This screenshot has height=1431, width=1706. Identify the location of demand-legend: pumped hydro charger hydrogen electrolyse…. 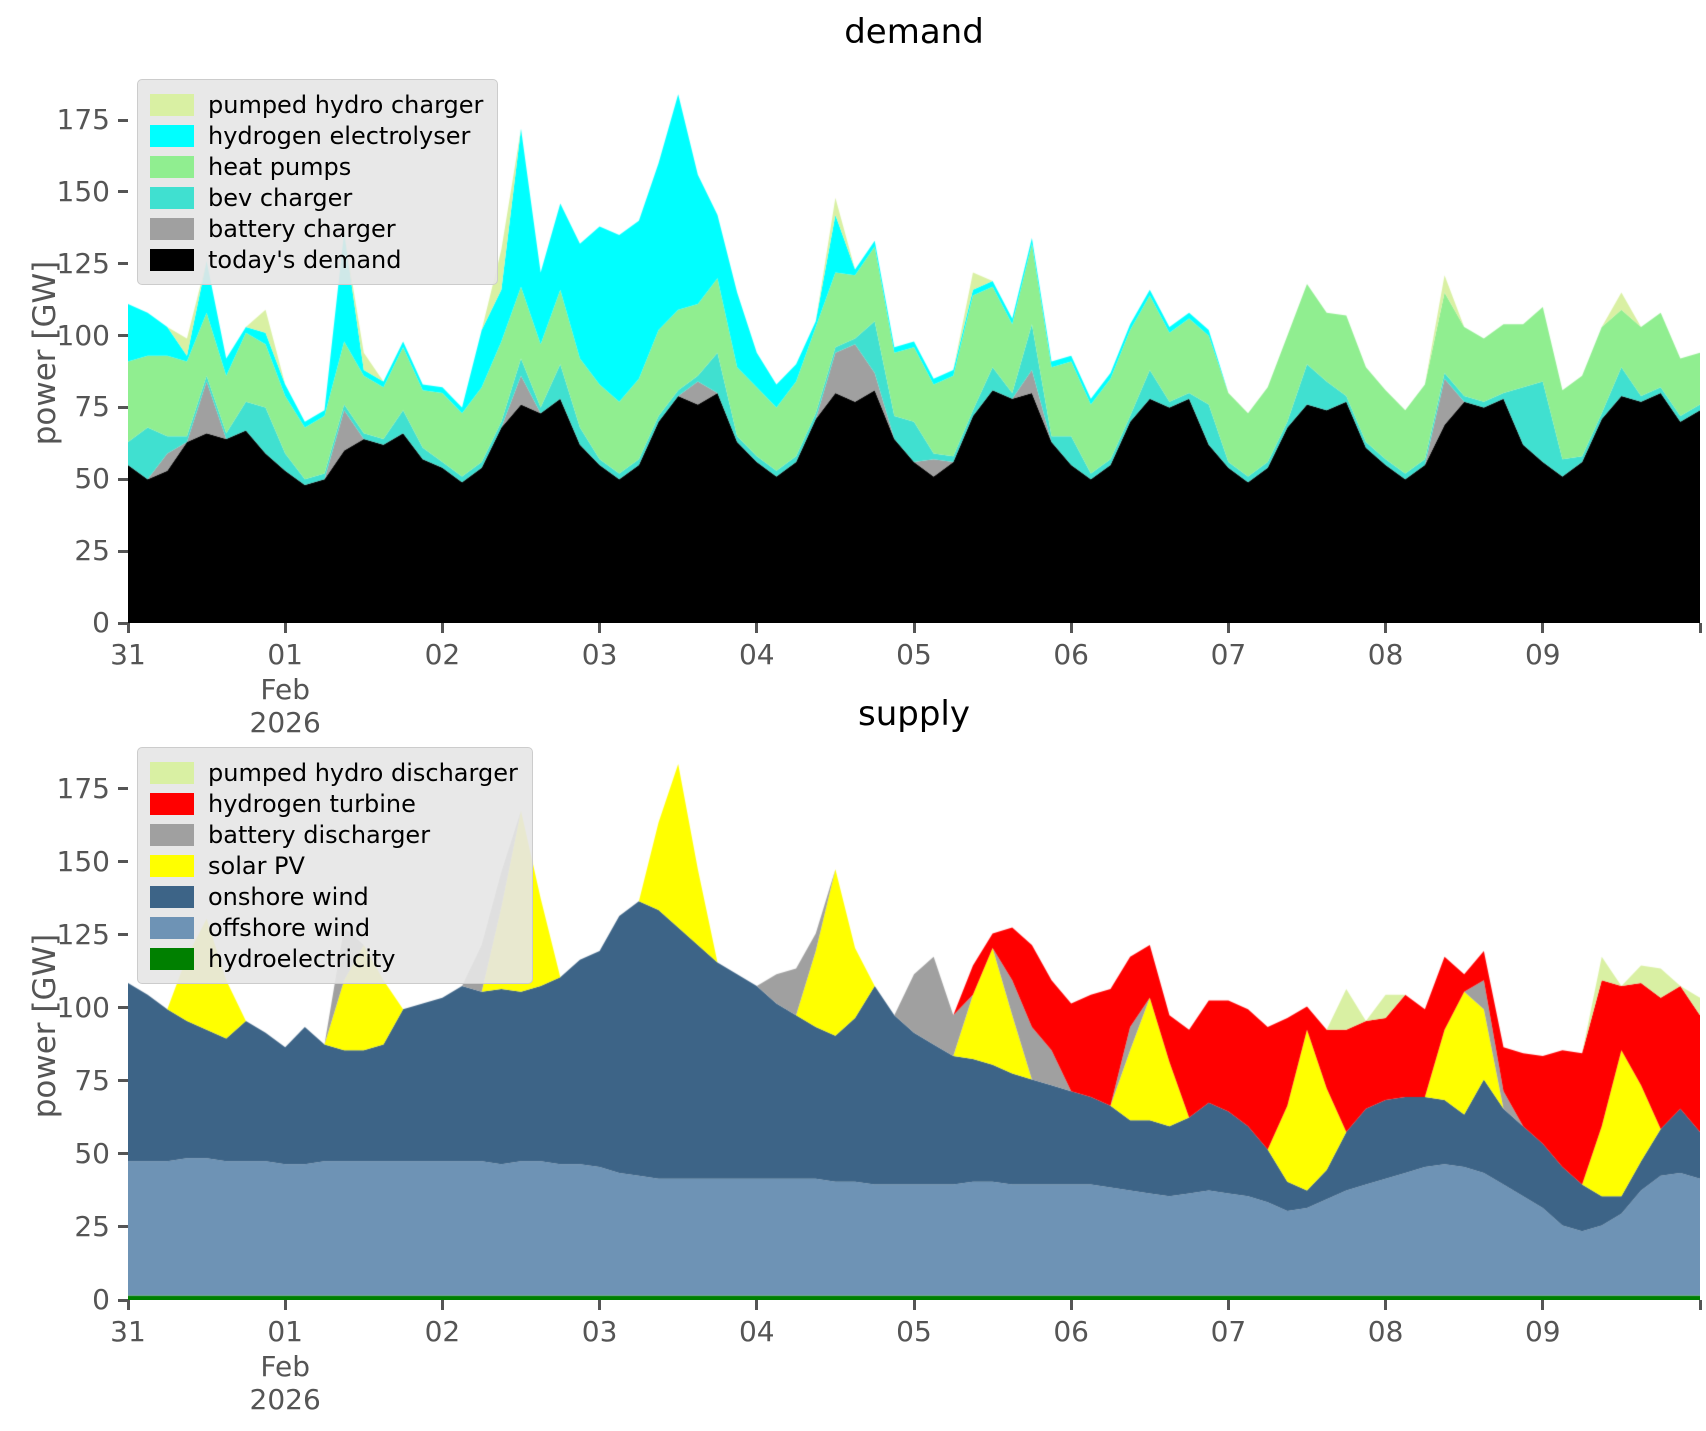
(318, 182).